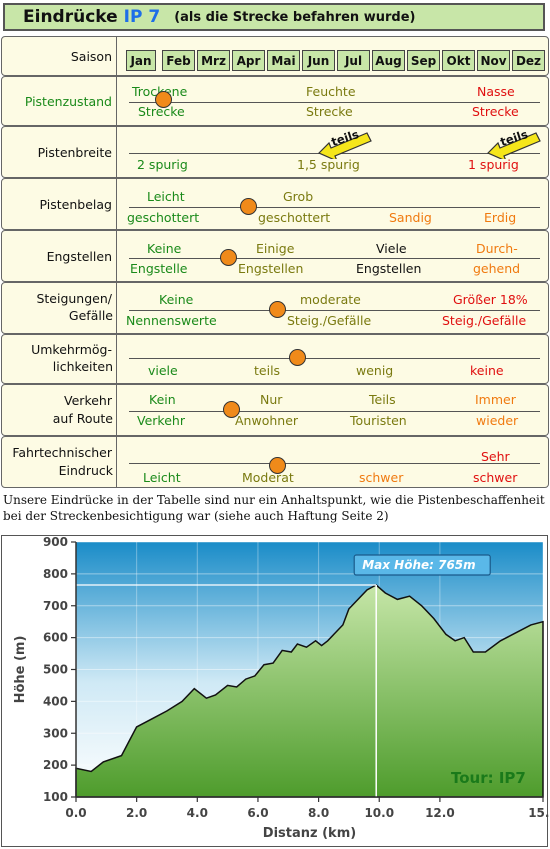  Describe the element at coordinates (70, 17) in the screenshot. I see `header-title: Eindrücke` at that location.